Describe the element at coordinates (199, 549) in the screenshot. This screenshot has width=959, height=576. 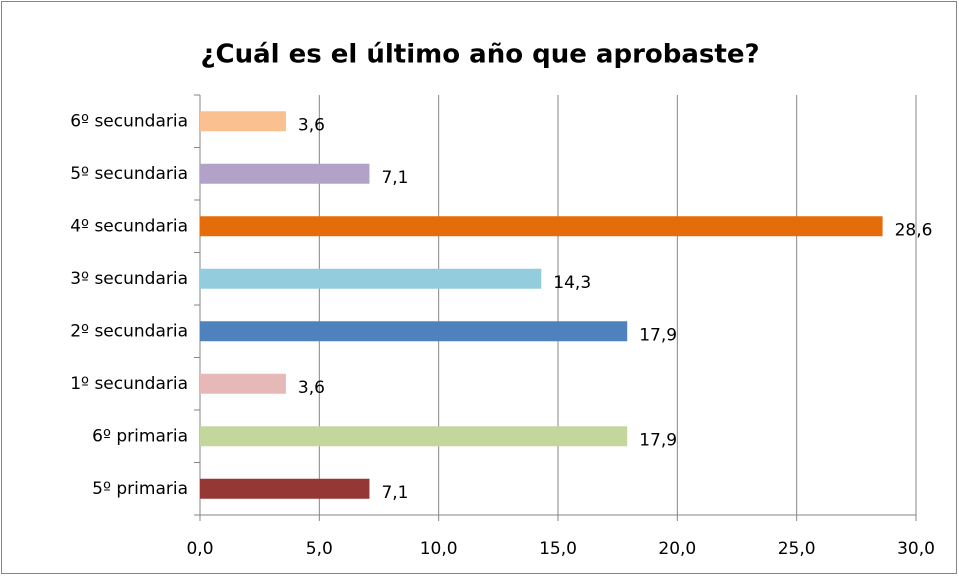
I see `x-tick-label: 0,0` at that location.